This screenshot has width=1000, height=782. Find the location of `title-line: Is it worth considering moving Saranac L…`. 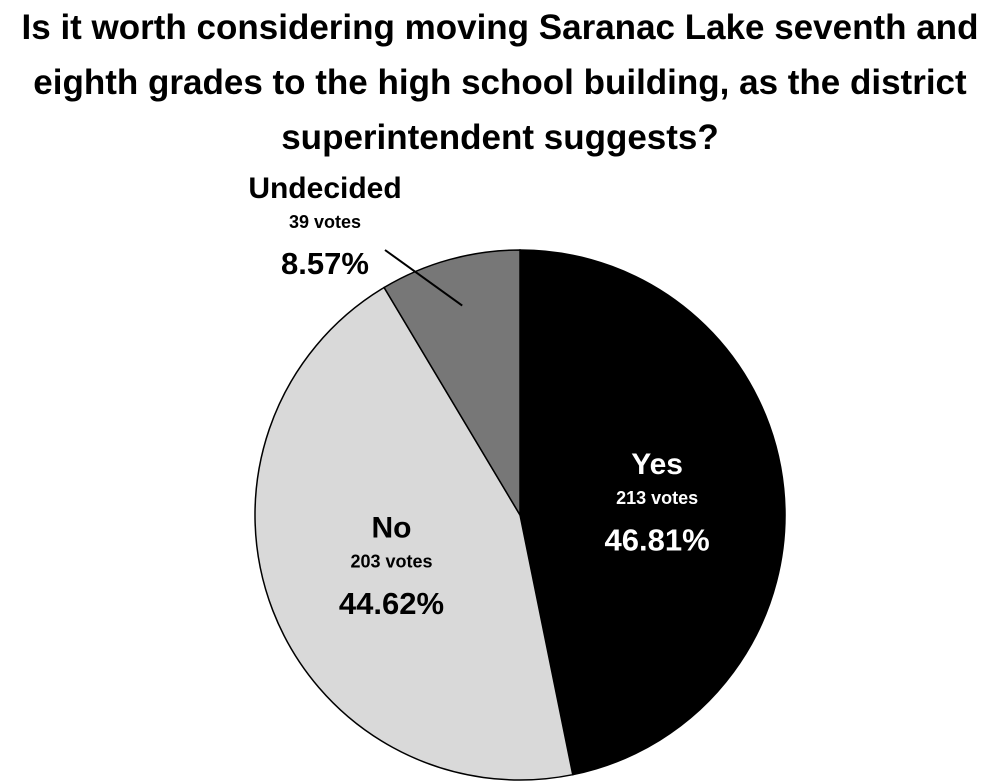

title-line: Is it worth considering moving Saranac L… is located at coordinates (500, 27).